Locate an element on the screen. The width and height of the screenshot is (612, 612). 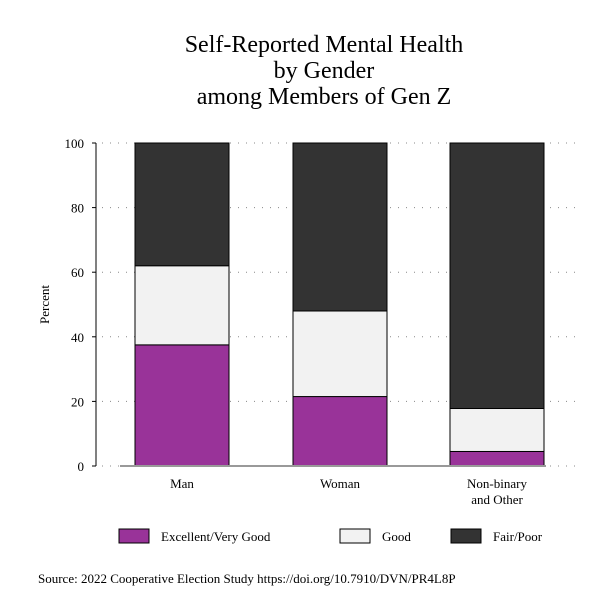
x-tick-label: Non-binary is located at coordinates (497, 483).